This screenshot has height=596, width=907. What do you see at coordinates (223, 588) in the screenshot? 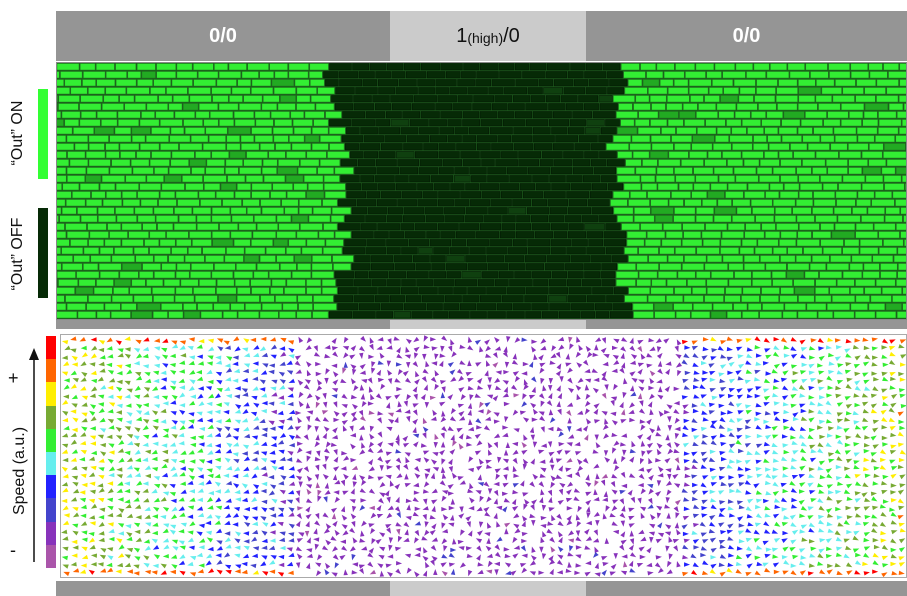
I see `bottom-left-band` at bounding box center [223, 588].